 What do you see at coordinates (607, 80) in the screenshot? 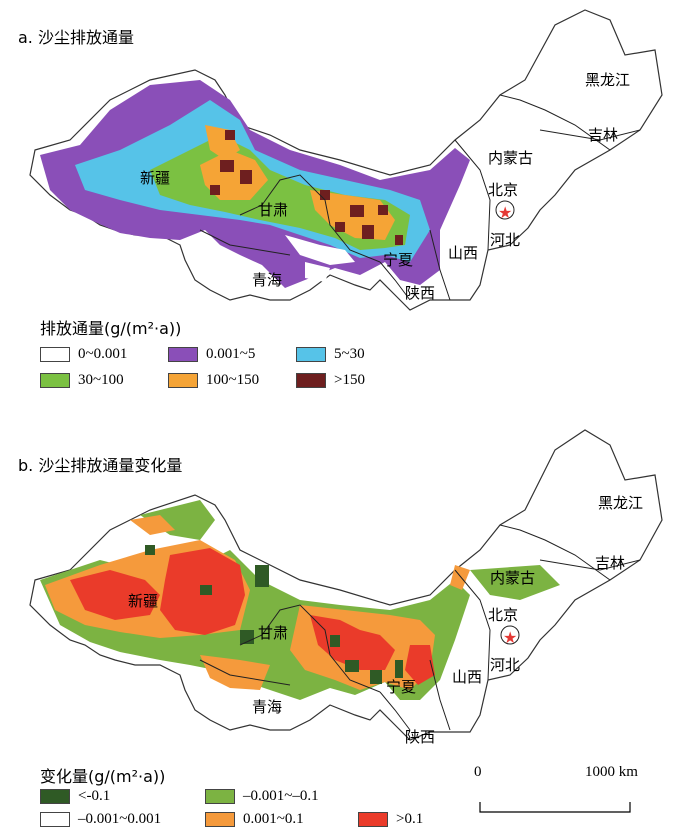
I see `label-heilongjiang-a: 黑龙江` at bounding box center [607, 80].